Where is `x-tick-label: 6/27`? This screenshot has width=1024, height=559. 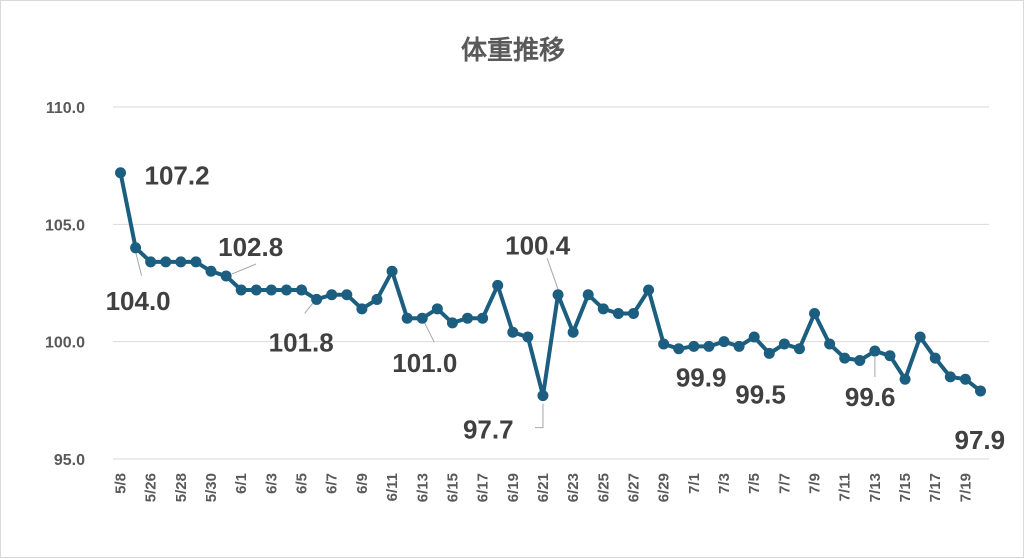 x-tick-label: 6/27 is located at coordinates (633, 487).